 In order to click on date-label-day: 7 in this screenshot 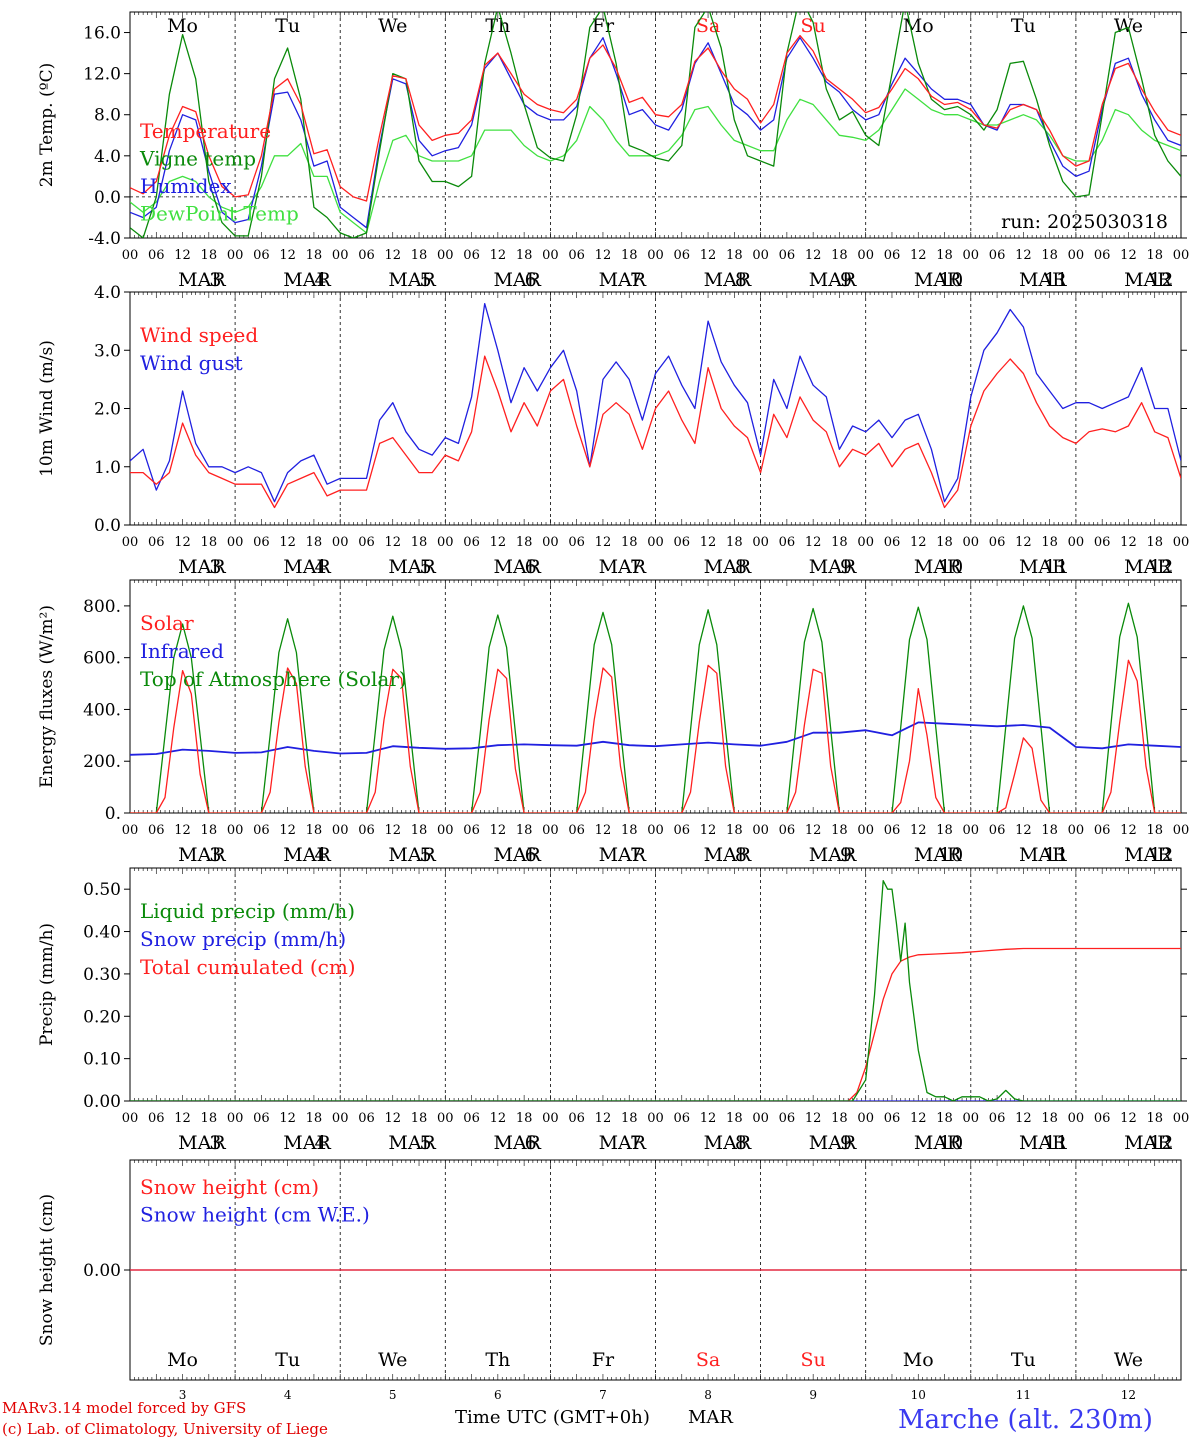, I will do `click(636, 280)`.